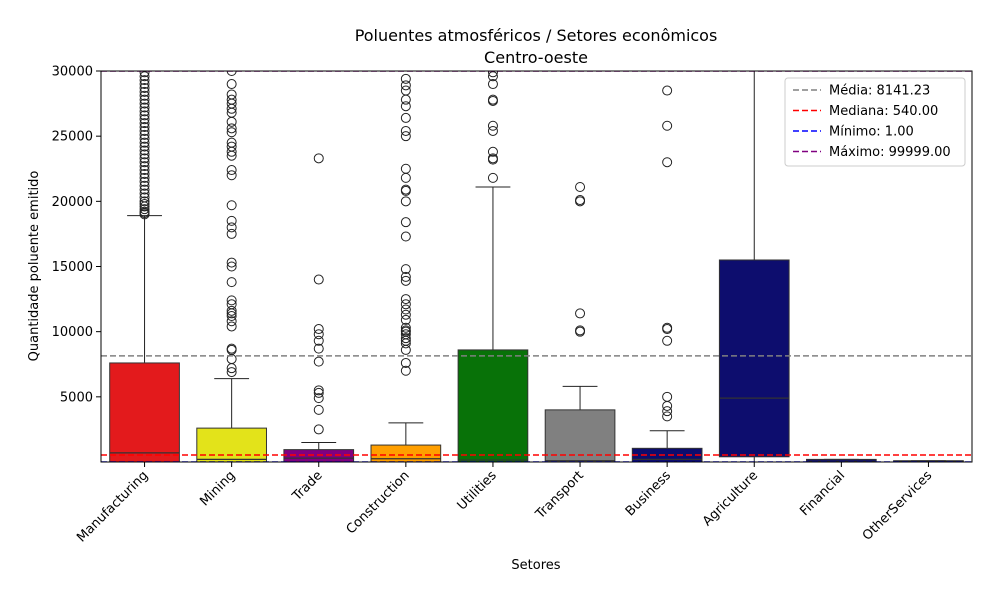  What do you see at coordinates (730, 498) in the screenshot?
I see `x-tick-label: Agriculture` at bounding box center [730, 498].